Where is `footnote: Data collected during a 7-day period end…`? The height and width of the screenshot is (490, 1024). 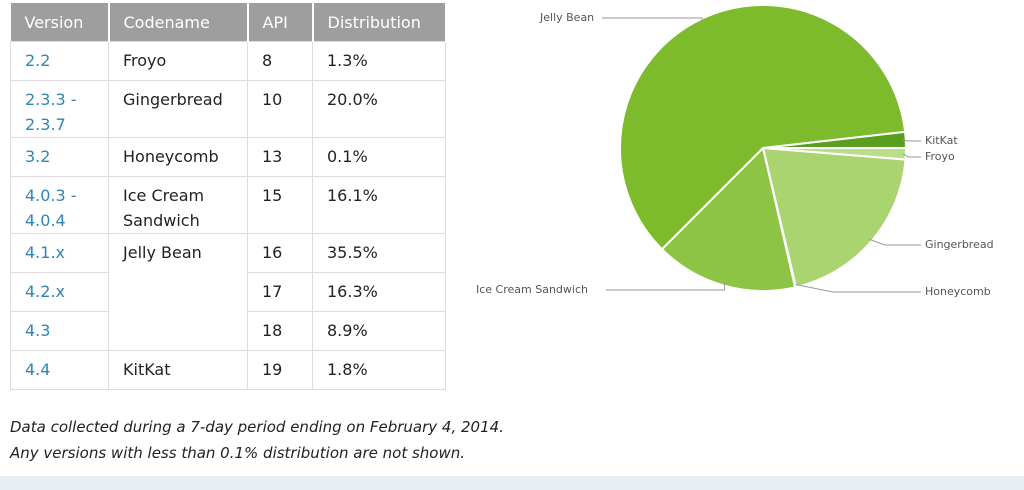
footnote: Data collected during a 7-day period end… is located at coordinates (257, 440).